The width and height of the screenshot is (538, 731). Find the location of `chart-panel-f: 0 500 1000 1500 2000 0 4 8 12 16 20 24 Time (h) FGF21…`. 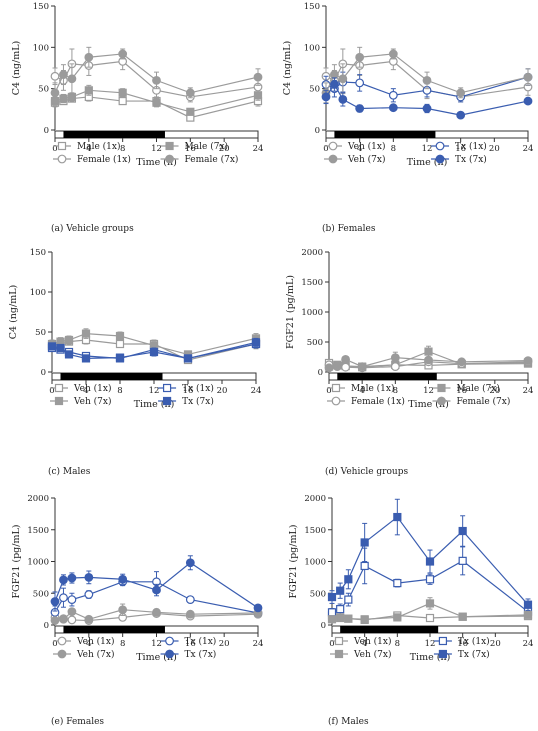

chart-panel-f: 0 500 1000 1500 2000 0 4 8 12 16 20 24 Time (h) FGF21… is located at coordinates (410, 610).